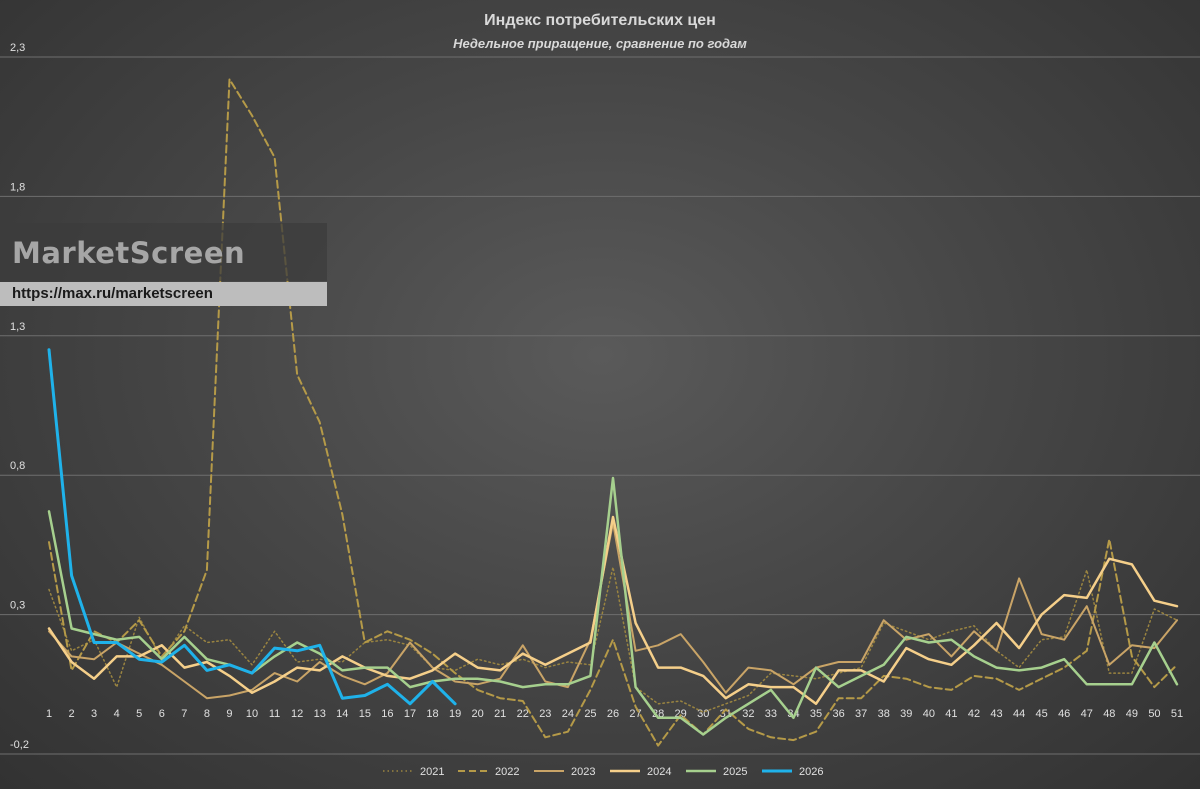  Describe the element at coordinates (17, 327) in the screenshot. I see `y-tick-label: 1,3` at that location.